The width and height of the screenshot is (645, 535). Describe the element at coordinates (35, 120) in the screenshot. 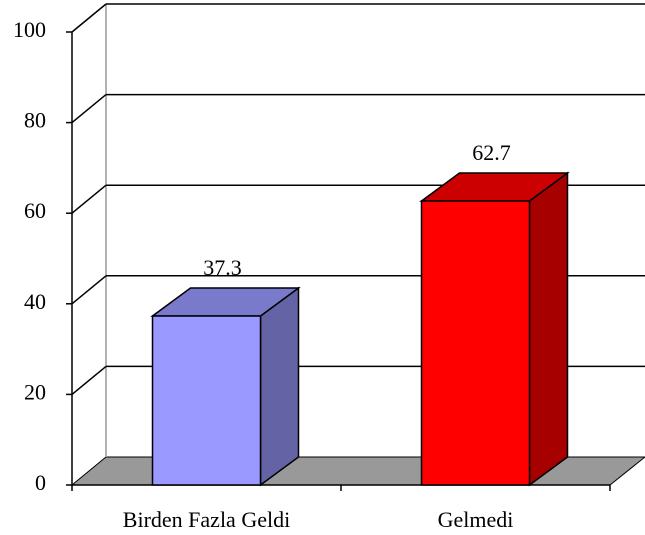

I see `y-tick-label: 80` at that location.